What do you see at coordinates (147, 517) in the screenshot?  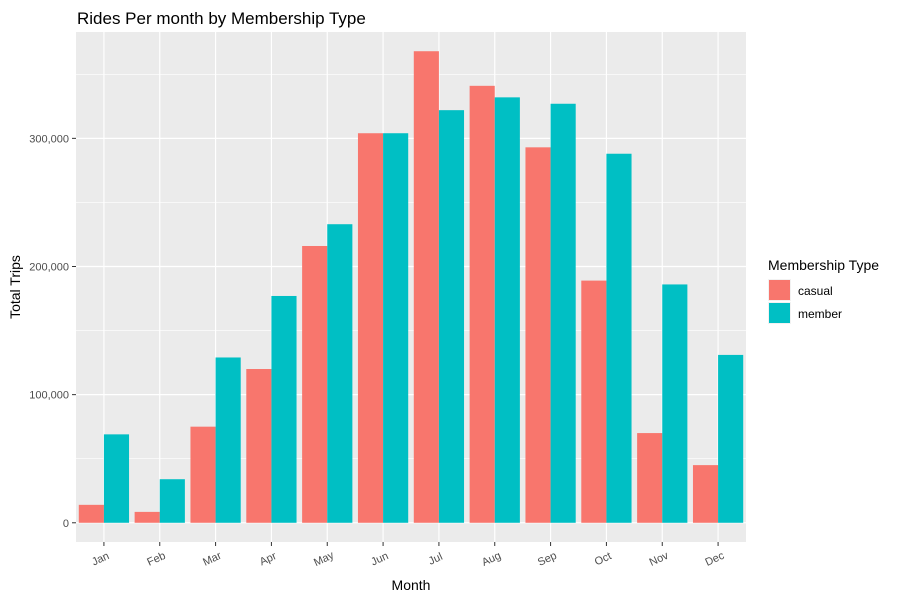 I see `bar-casual-feb` at bounding box center [147, 517].